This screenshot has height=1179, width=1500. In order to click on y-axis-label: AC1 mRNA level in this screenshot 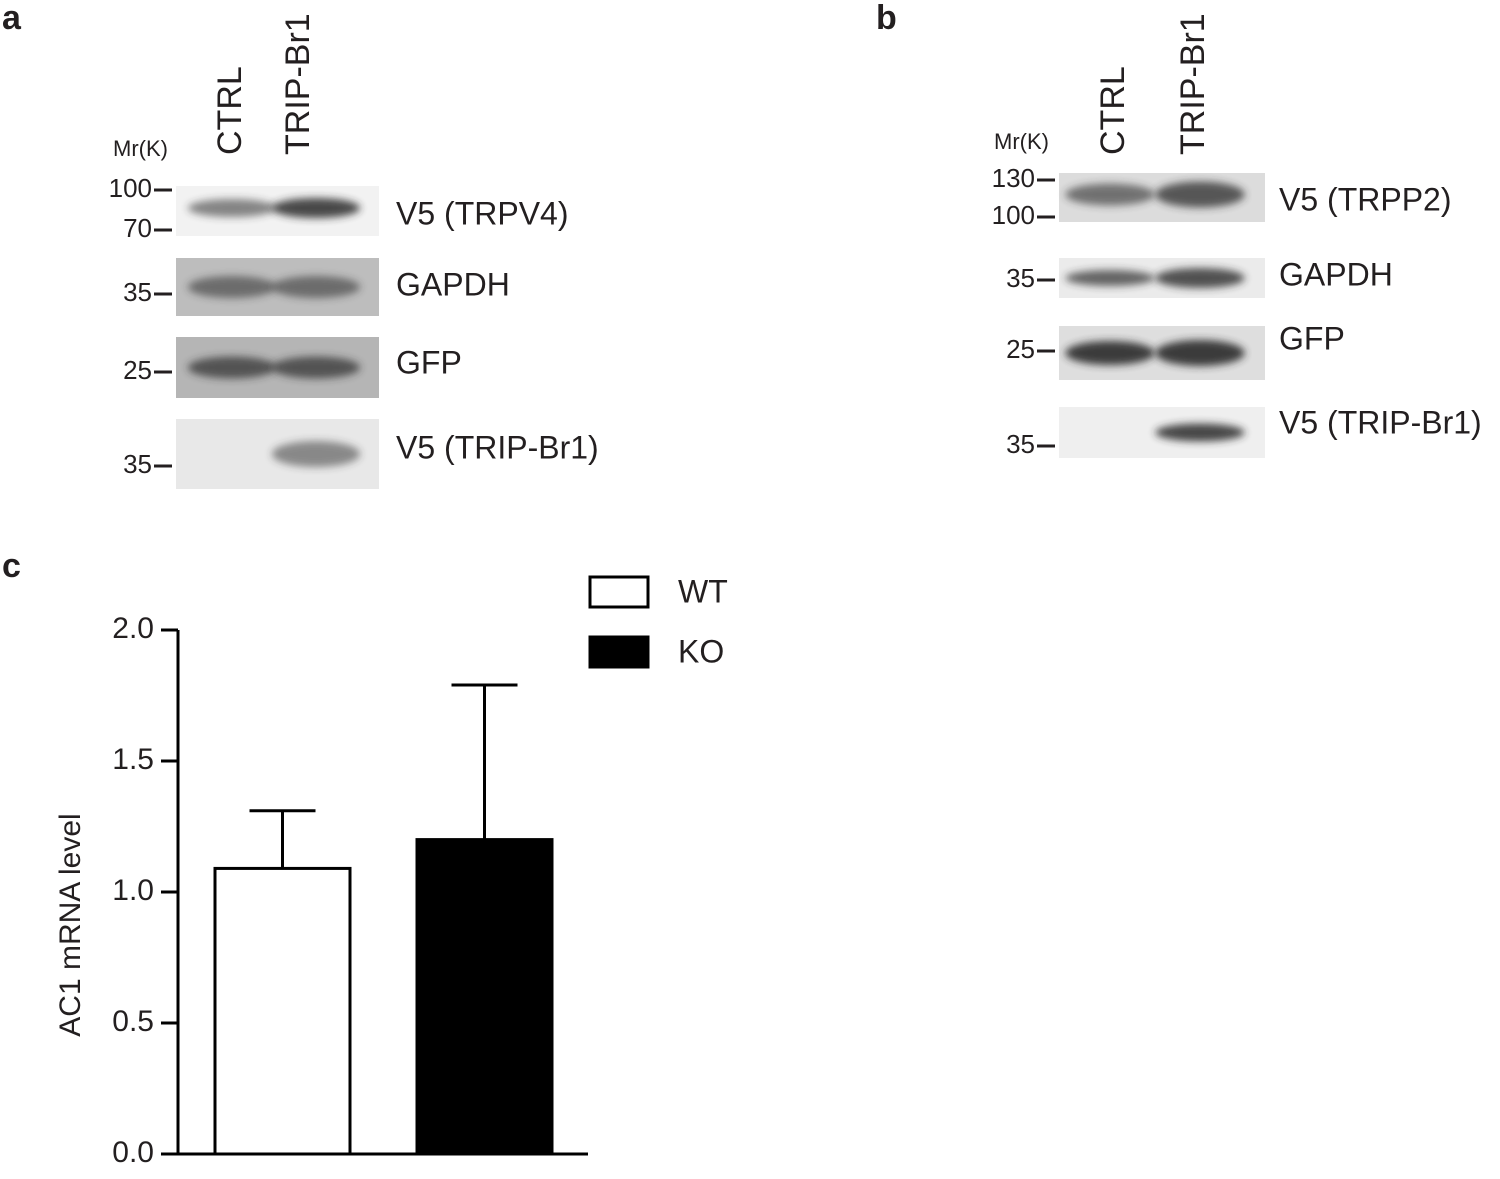, I will do `click(70, 924)`.